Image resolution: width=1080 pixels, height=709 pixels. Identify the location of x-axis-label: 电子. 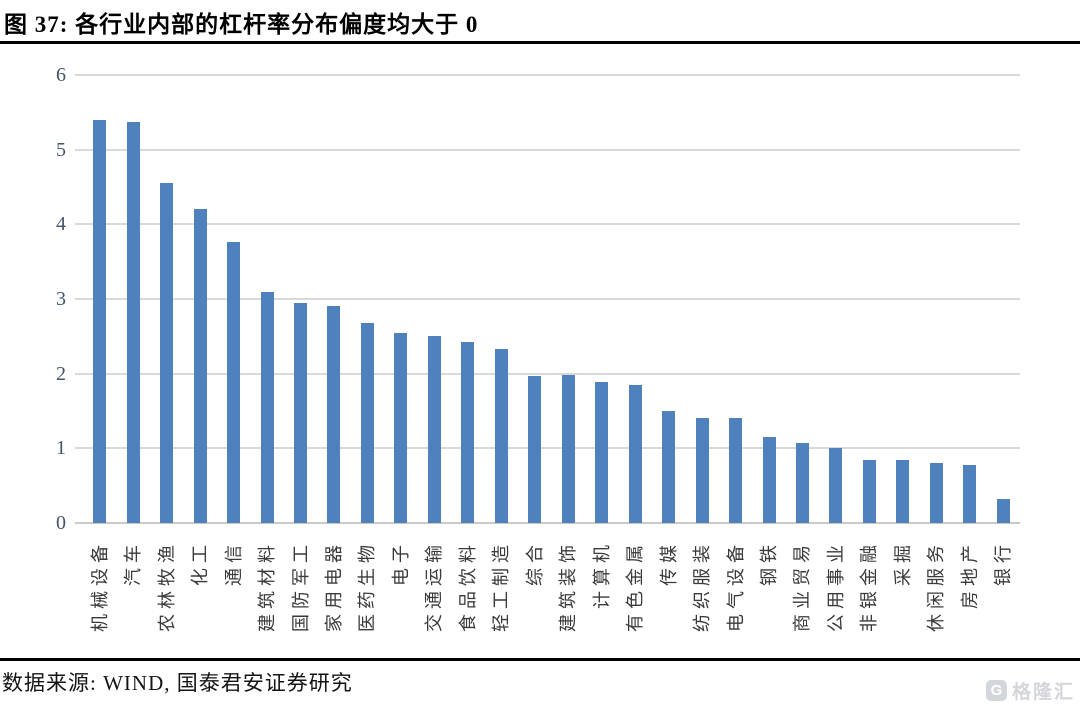
(400, 563).